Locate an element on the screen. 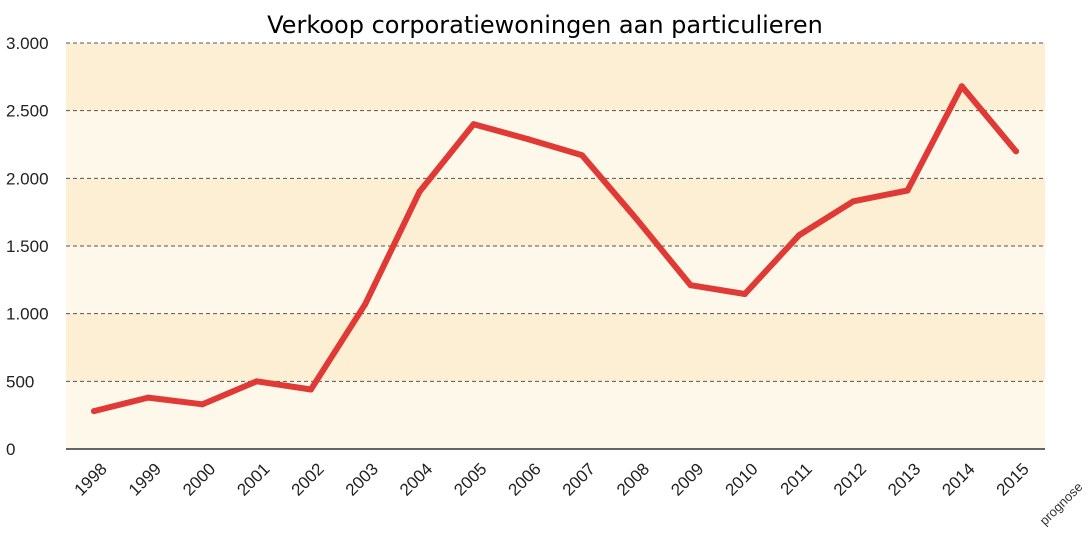  y-axis-ticks: 0 500 1.000 1.500 2.000 2.500 3.000 is located at coordinates (27, 246).